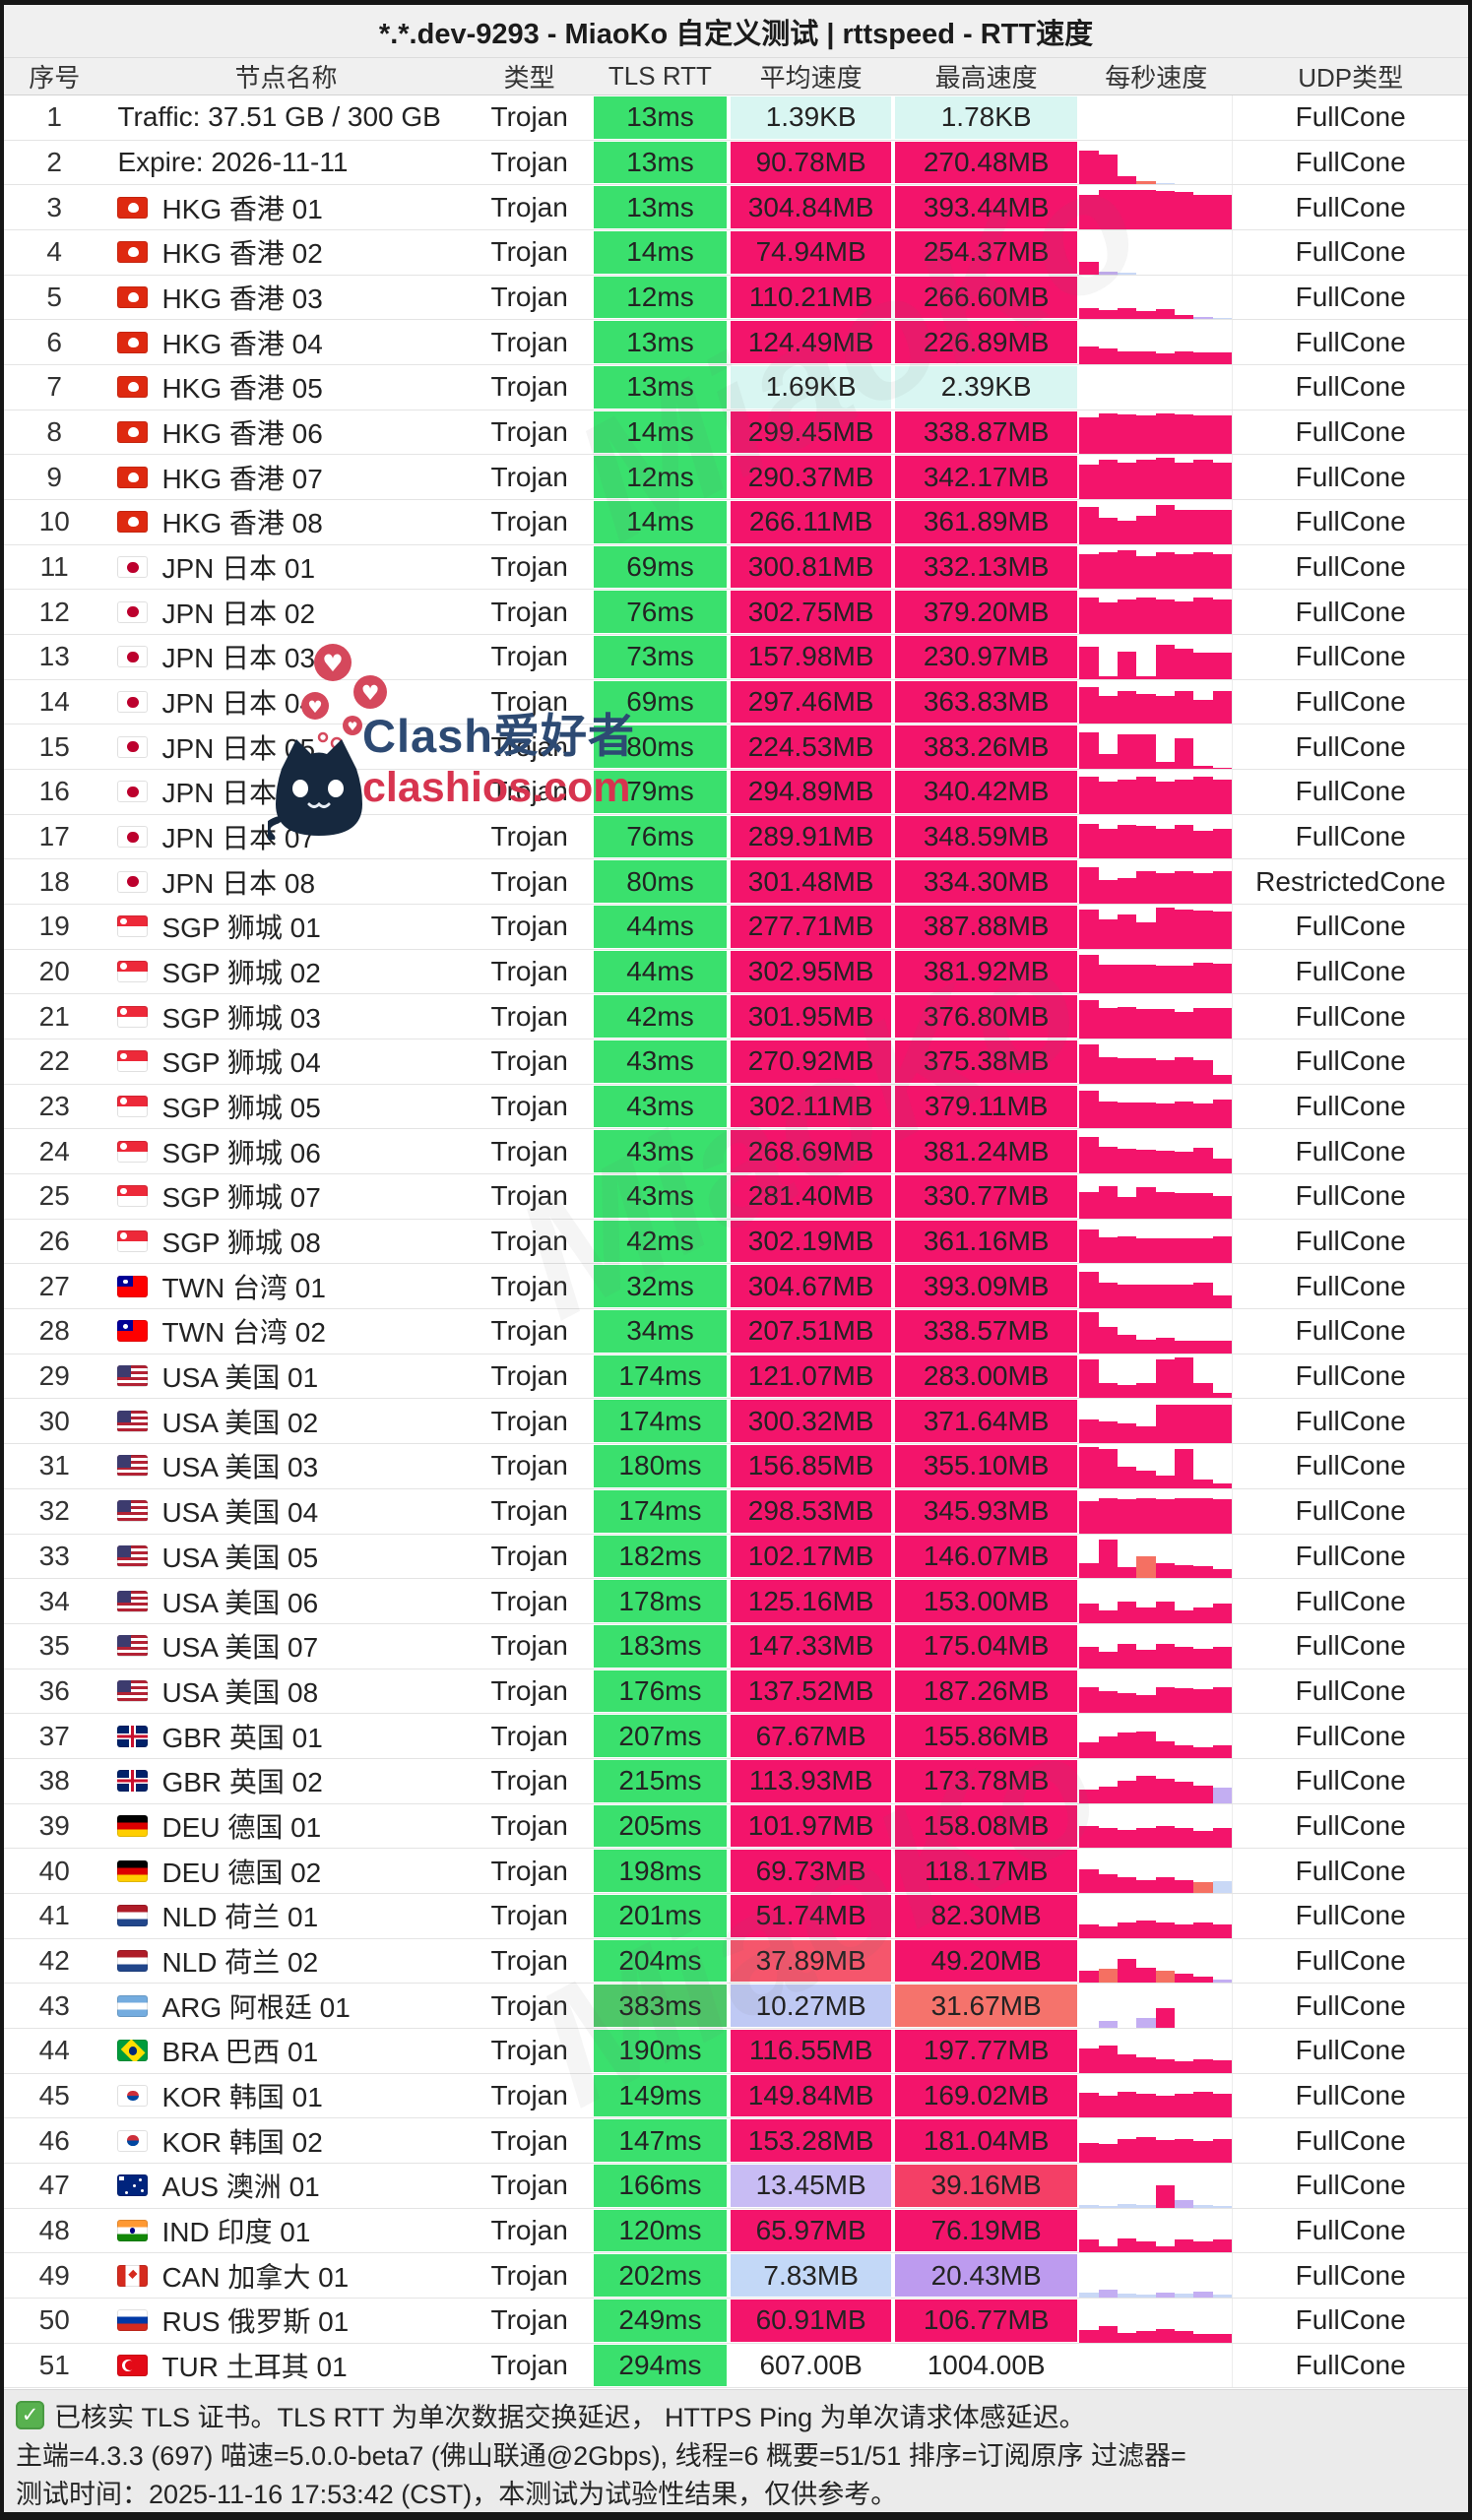  I want to click on max-speed-cell: 82.30MB, so click(986, 1916).